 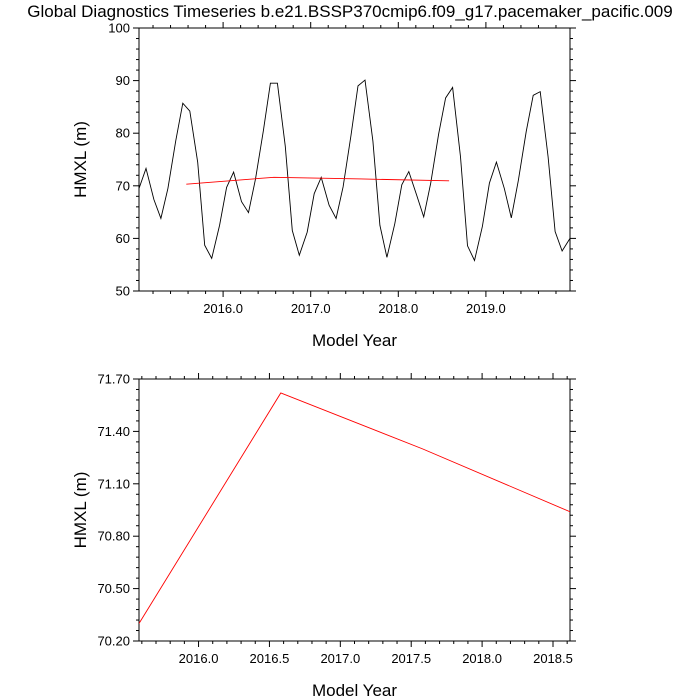 I want to click on y-tick-label: 50, so click(x=123, y=291).